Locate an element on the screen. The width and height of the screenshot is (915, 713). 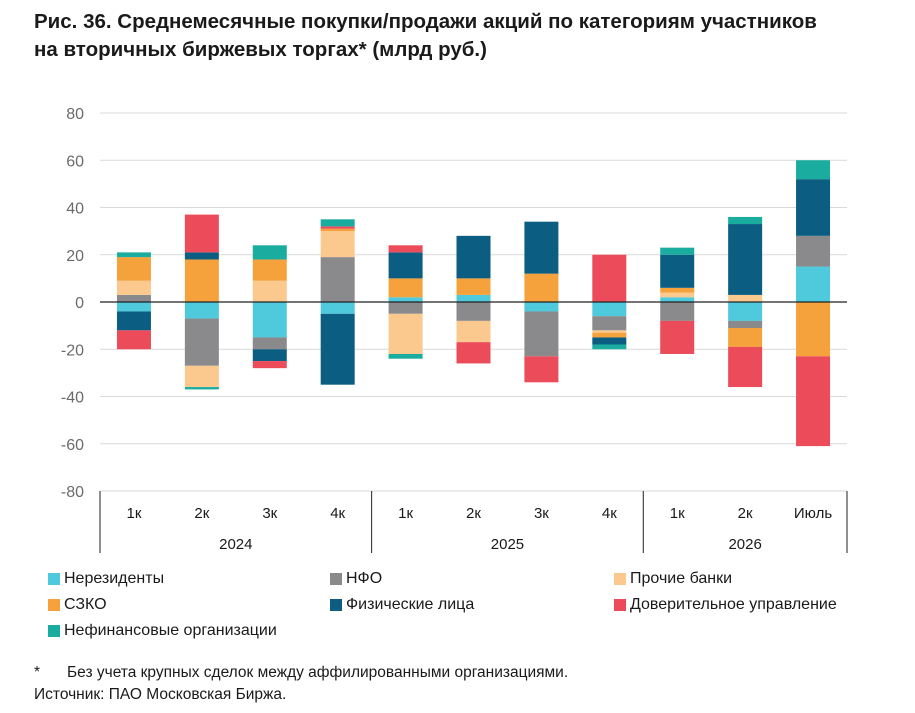
legend-item-nfo: НФО is located at coordinates (356, 579).